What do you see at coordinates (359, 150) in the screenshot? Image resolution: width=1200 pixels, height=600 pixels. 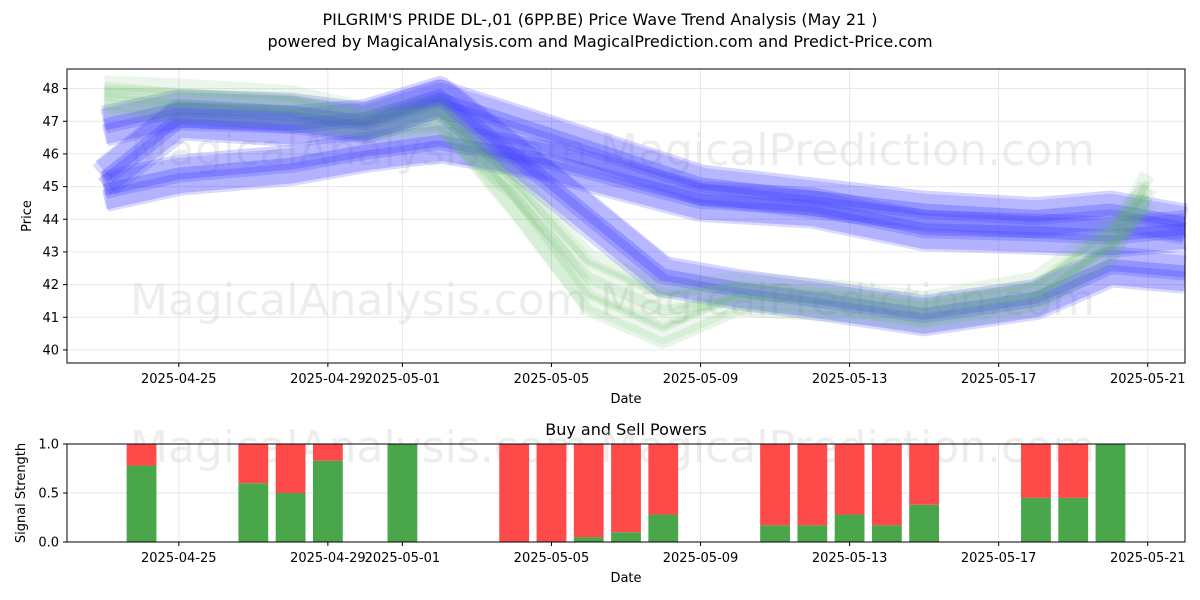 I see `watermark-analysis-top: MagicalAnalysis.com` at bounding box center [359, 150].